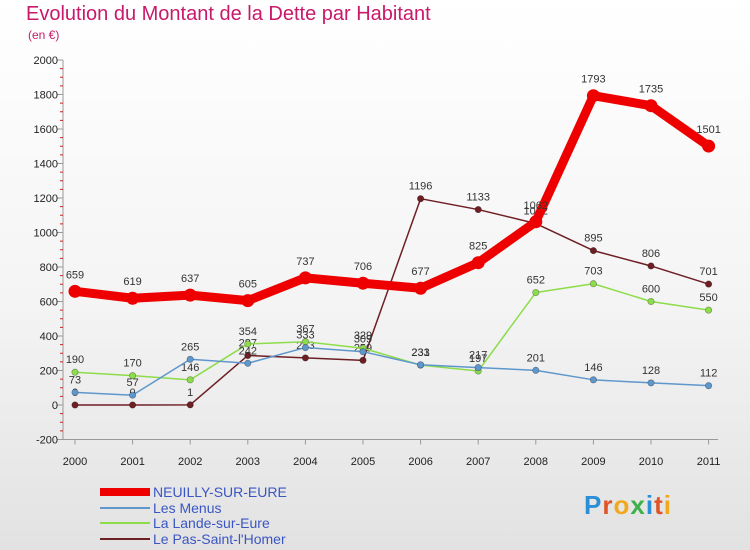  Describe the element at coordinates (46, 61) in the screenshot. I see `y-tick-label: 2000` at that location.